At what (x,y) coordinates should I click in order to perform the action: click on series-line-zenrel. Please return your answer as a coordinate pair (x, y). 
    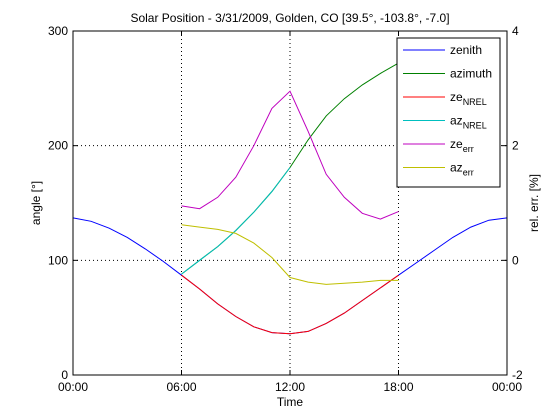
    Looking at the image, I should click on (290, 304).